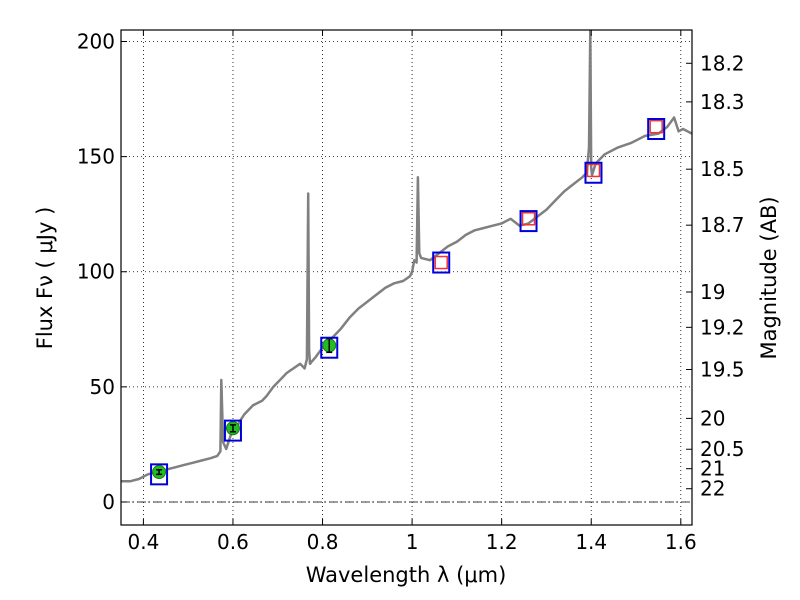 The height and width of the screenshot is (600, 800). I want to click on y-axis: 0 50 100 150 200, so click(102, 272).